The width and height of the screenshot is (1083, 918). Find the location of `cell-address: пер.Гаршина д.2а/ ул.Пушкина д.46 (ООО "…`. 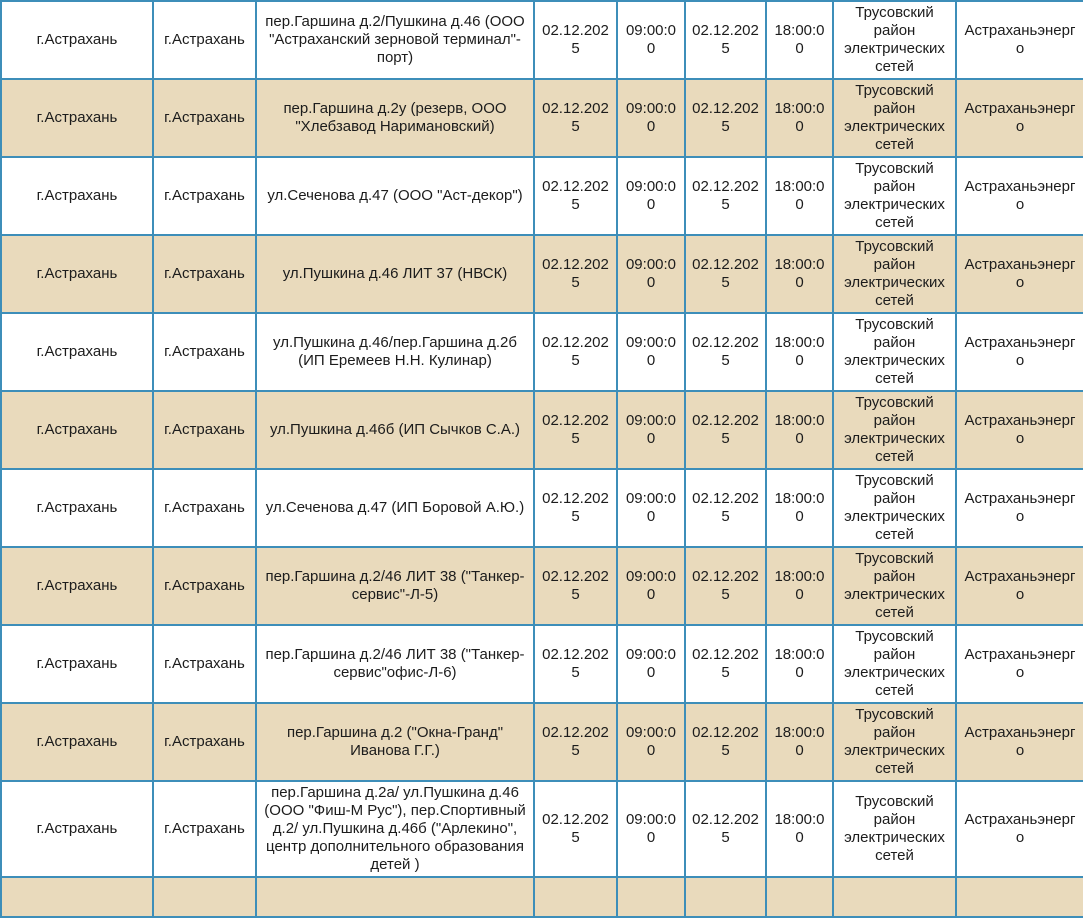

cell-address: пер.Гаршина д.2а/ ул.Пушкина д.46 (ООО "… is located at coordinates (395, 829).